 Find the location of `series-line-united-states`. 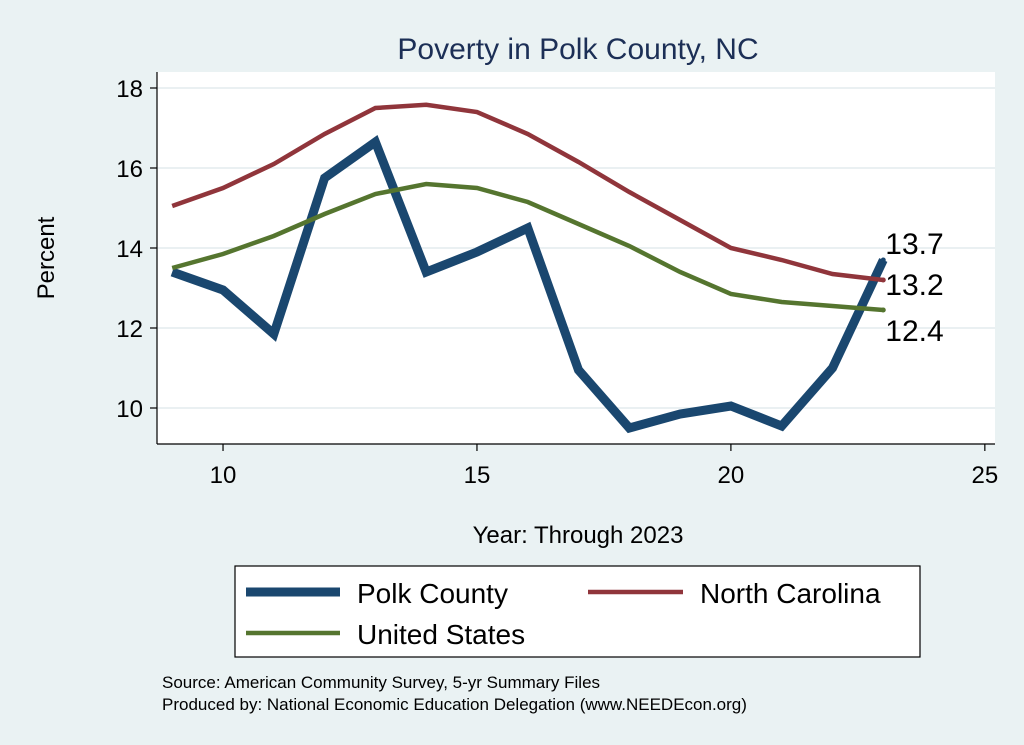

series-line-united-states is located at coordinates (527, 247).